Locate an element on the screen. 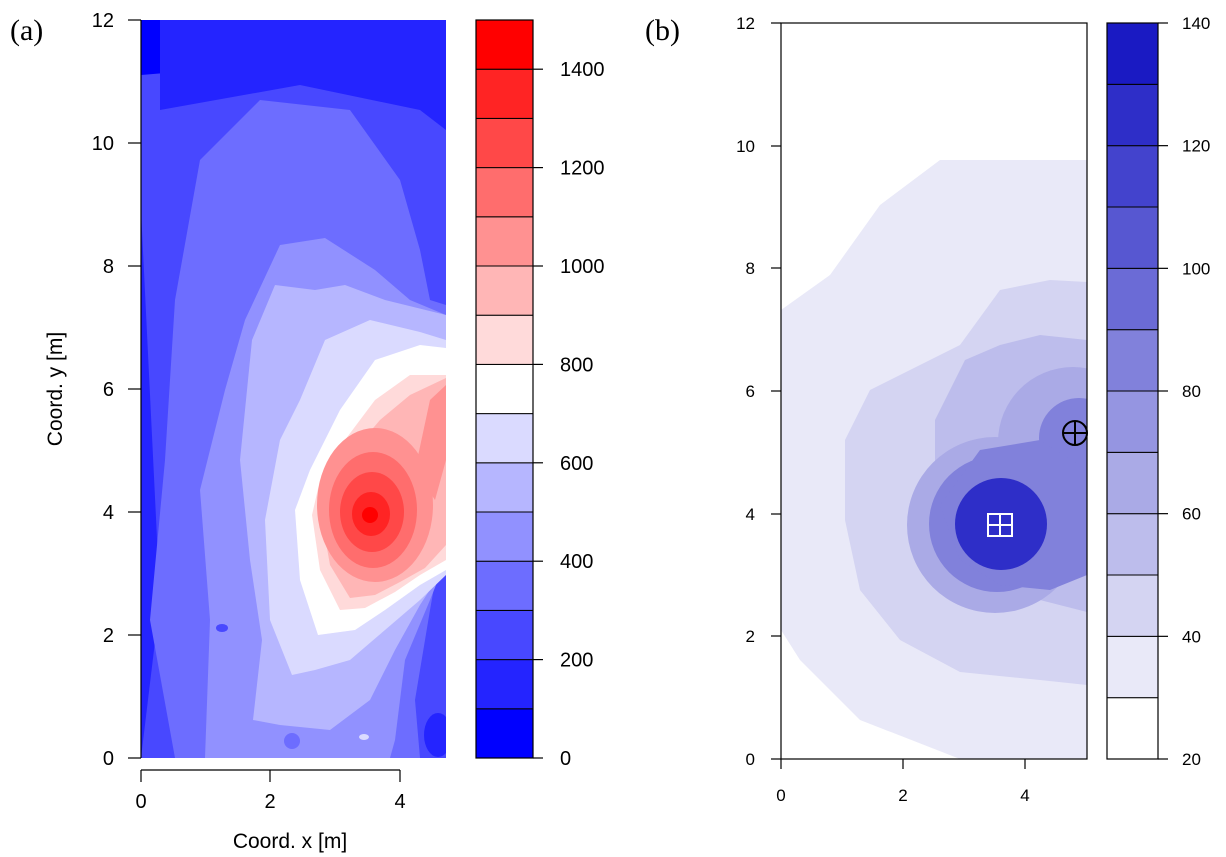 The width and height of the screenshot is (1226, 857). panel-b-ytick-label: 8 is located at coordinates (750, 268).